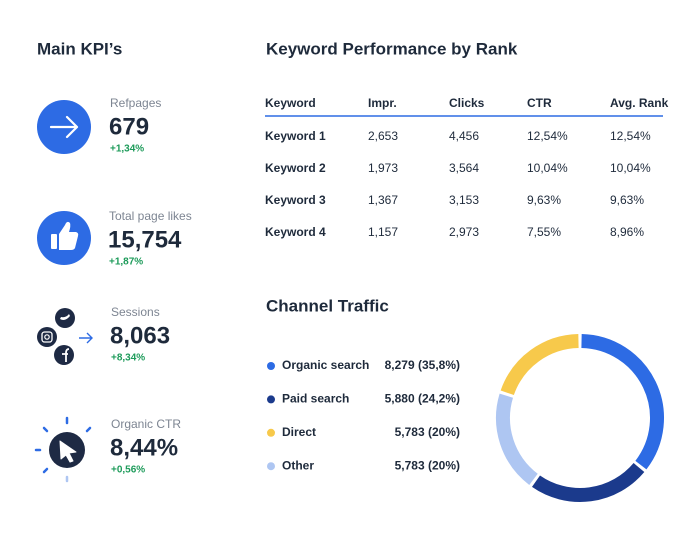  I want to click on table-header: Clicks, so click(467, 103).